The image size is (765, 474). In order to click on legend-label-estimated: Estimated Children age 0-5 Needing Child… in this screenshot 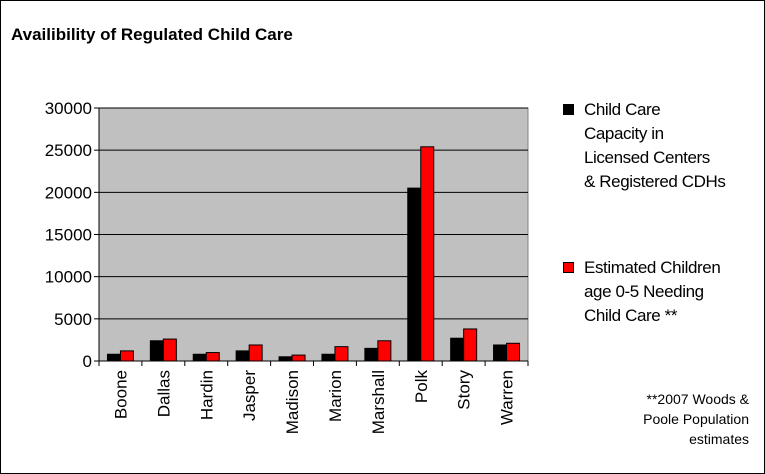, I will do `click(652, 291)`.